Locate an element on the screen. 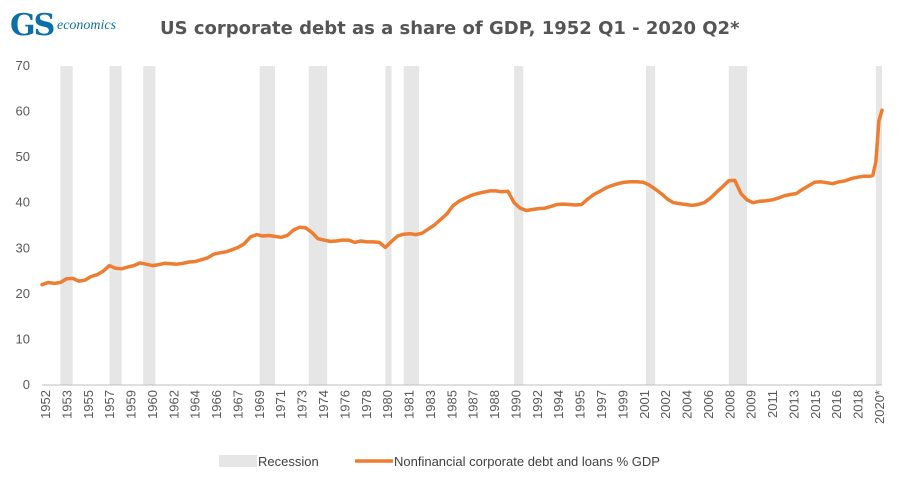 The image size is (900, 487). x-tick-label: 1992 is located at coordinates (537, 404).